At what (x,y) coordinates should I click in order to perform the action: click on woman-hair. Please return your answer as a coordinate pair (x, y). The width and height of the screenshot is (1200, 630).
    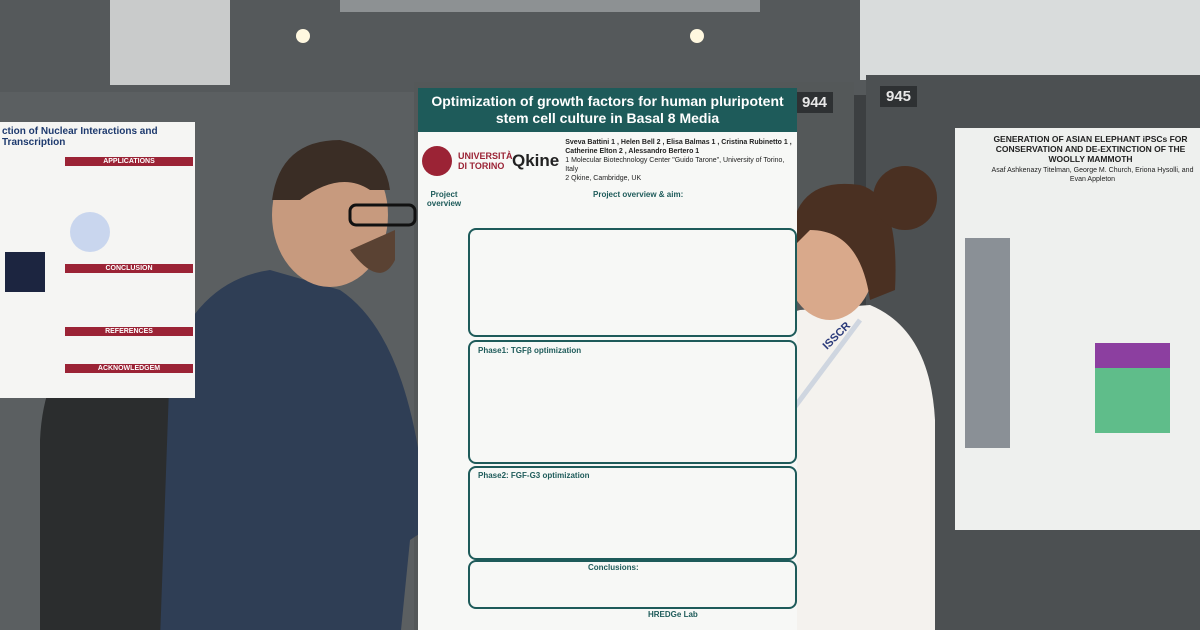
    Looking at the image, I should click on (843, 241).